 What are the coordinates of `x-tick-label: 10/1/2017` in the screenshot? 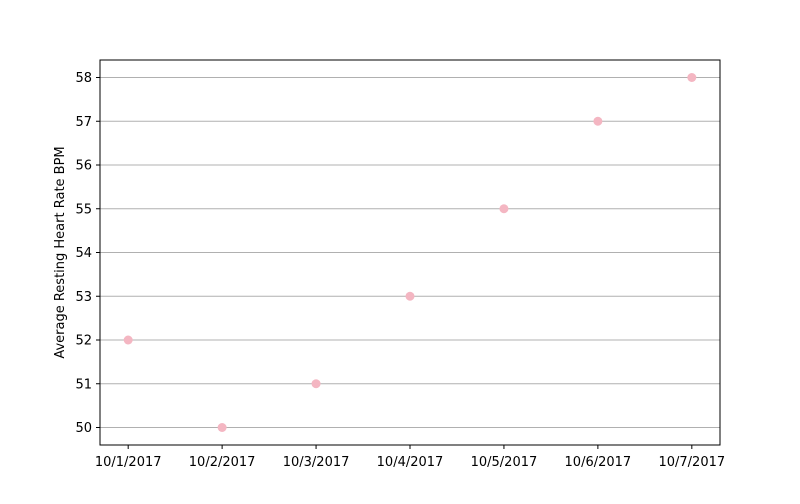 It's located at (128, 462).